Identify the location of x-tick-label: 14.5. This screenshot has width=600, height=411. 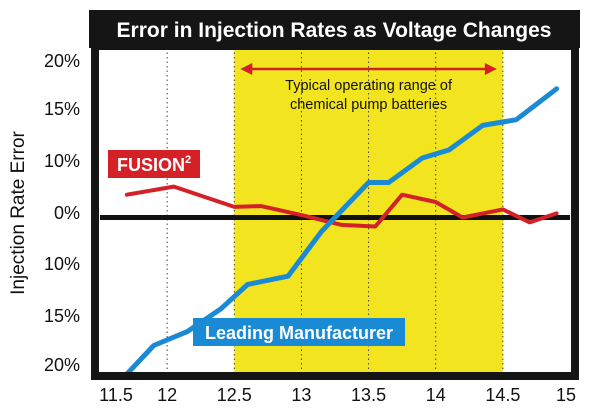
(502, 395).